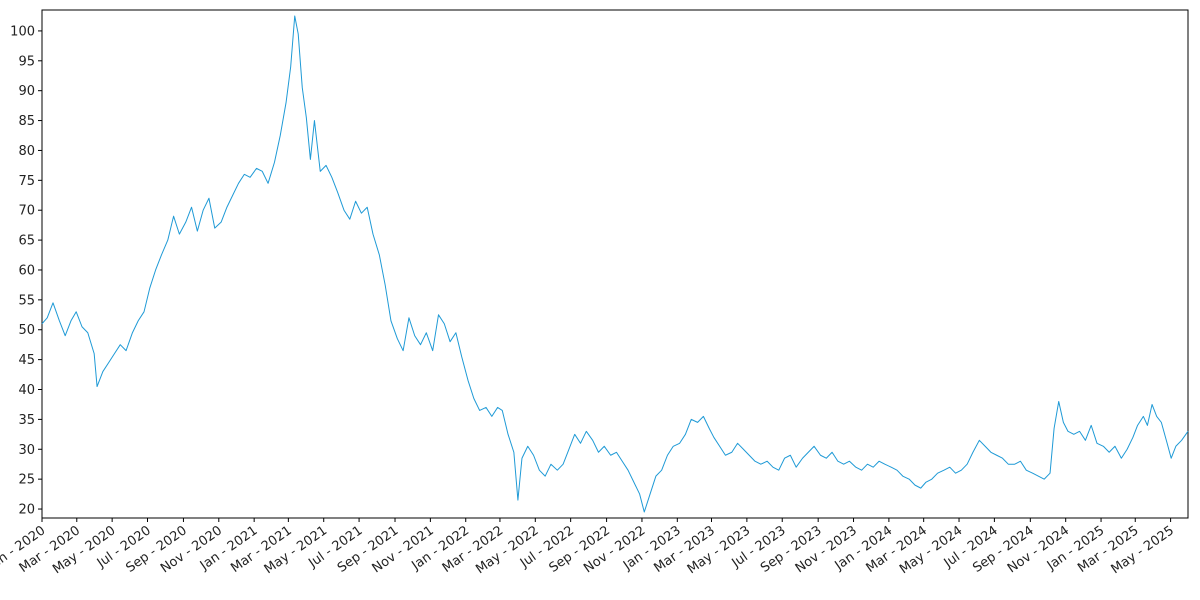 This screenshot has width=1200, height=600. Describe the element at coordinates (26, 151) in the screenshot. I see `y-tick-label: 80` at that location.